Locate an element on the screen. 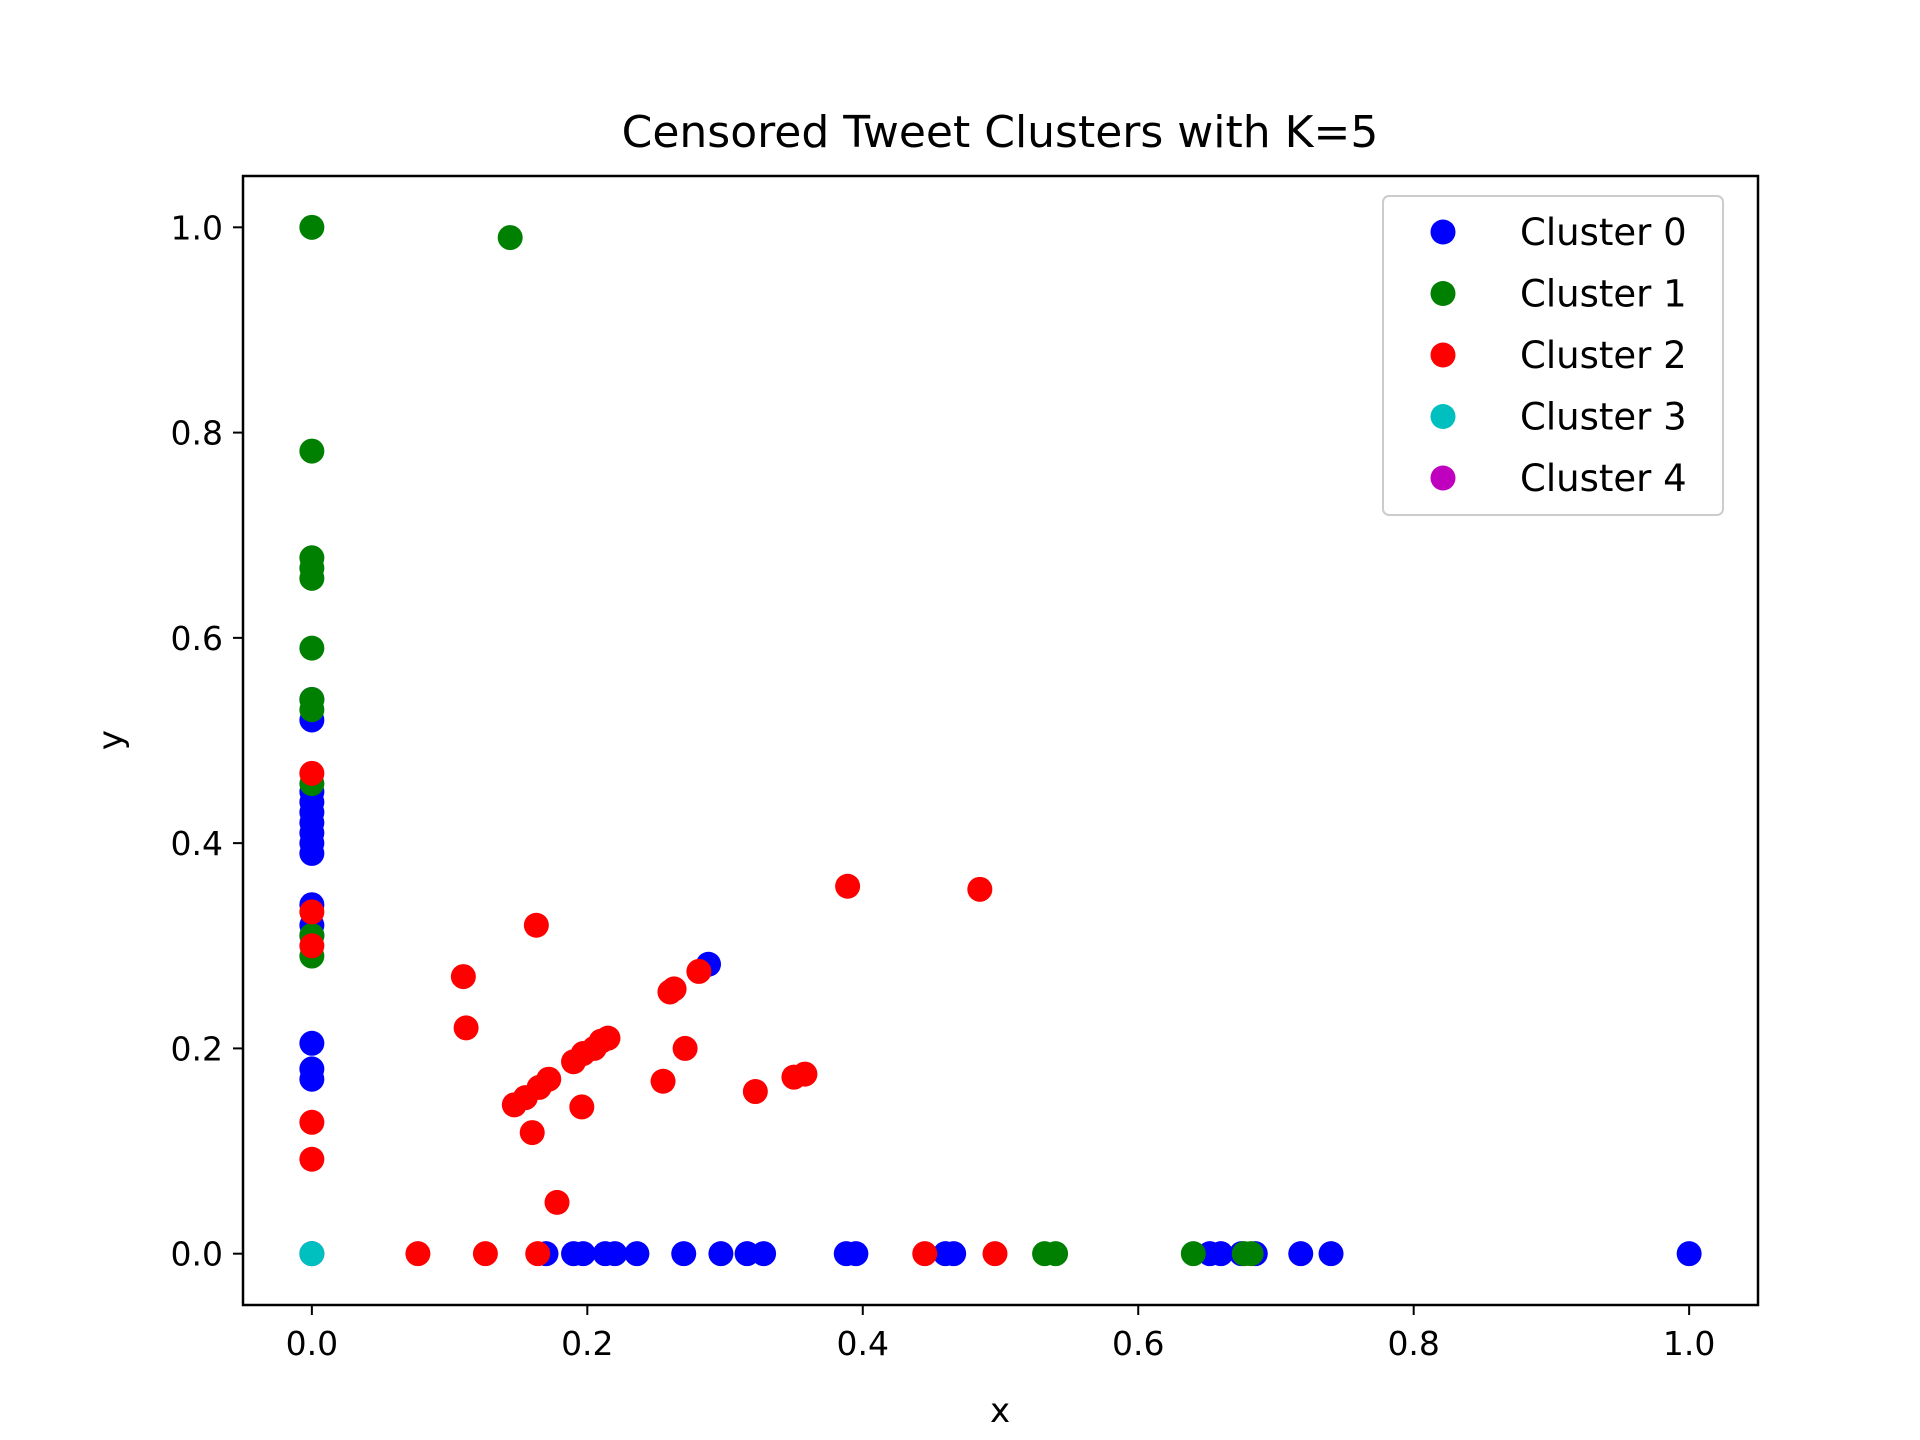 This screenshot has height=1440, width=1920. x-tick-label-4: 0.8 is located at coordinates (1413, 1343).